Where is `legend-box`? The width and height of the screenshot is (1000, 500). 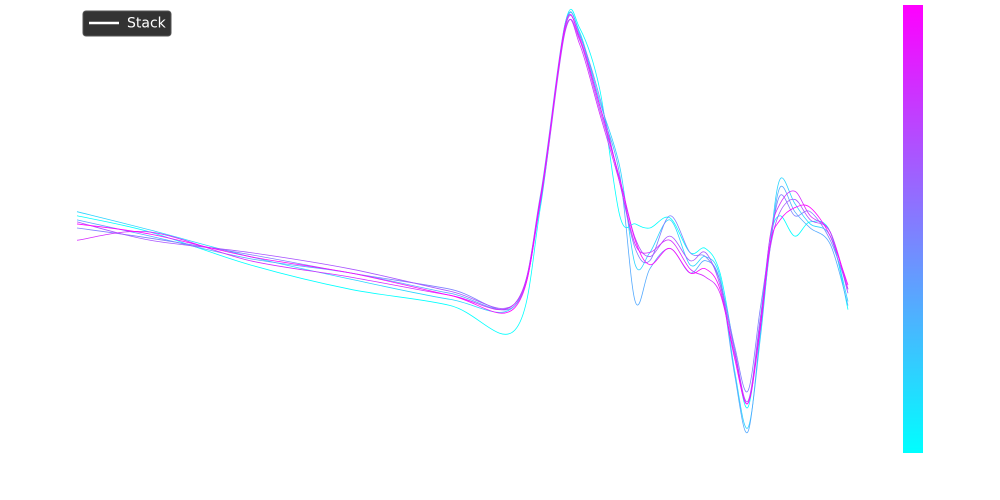 legend-box is located at coordinates (127, 23).